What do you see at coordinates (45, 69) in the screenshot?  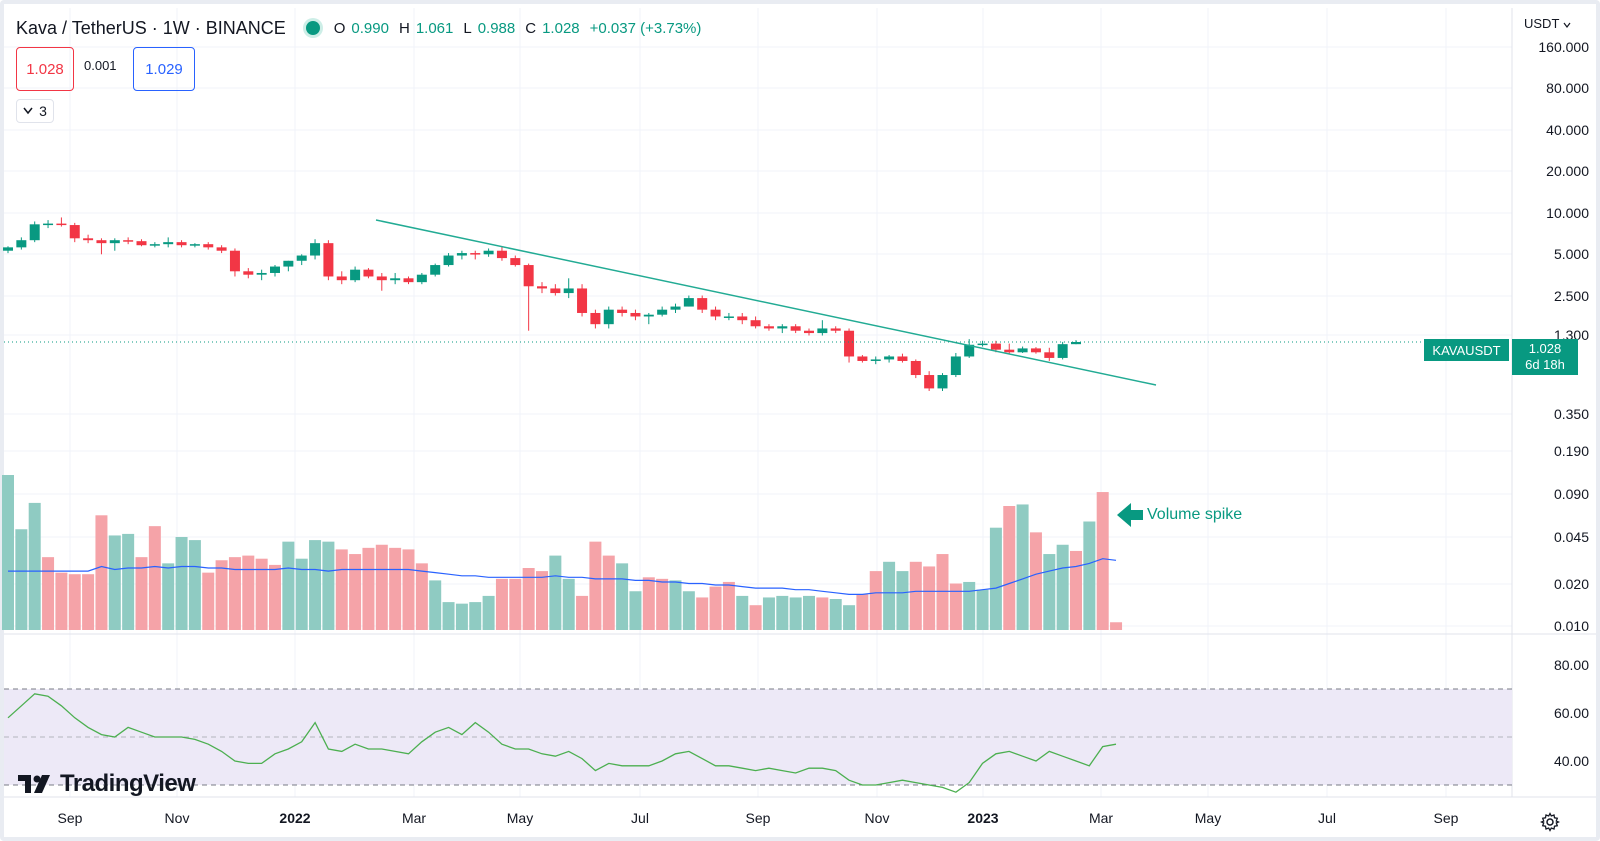 I see `sell-button: 1.028` at bounding box center [45, 69].